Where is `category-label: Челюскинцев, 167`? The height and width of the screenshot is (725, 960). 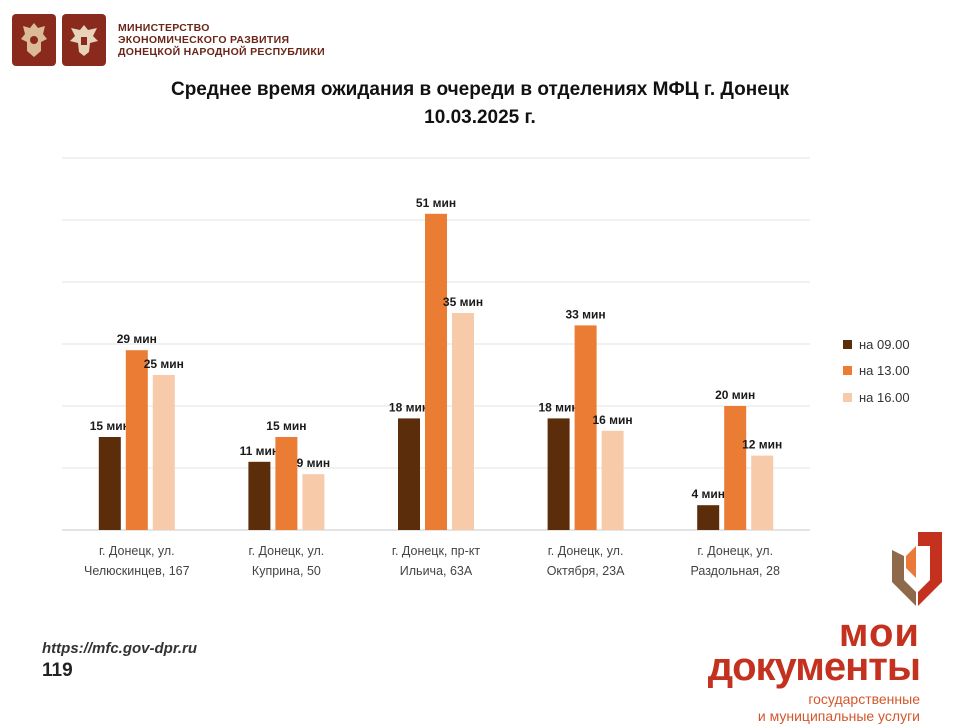
category-label: Челюскинцев, 167 is located at coordinates (137, 571).